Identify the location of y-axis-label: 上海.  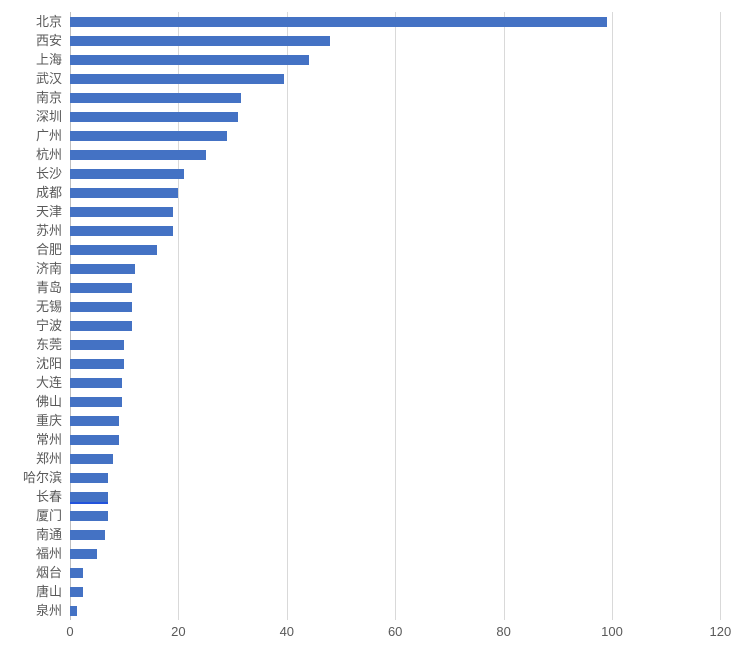
(48, 59).